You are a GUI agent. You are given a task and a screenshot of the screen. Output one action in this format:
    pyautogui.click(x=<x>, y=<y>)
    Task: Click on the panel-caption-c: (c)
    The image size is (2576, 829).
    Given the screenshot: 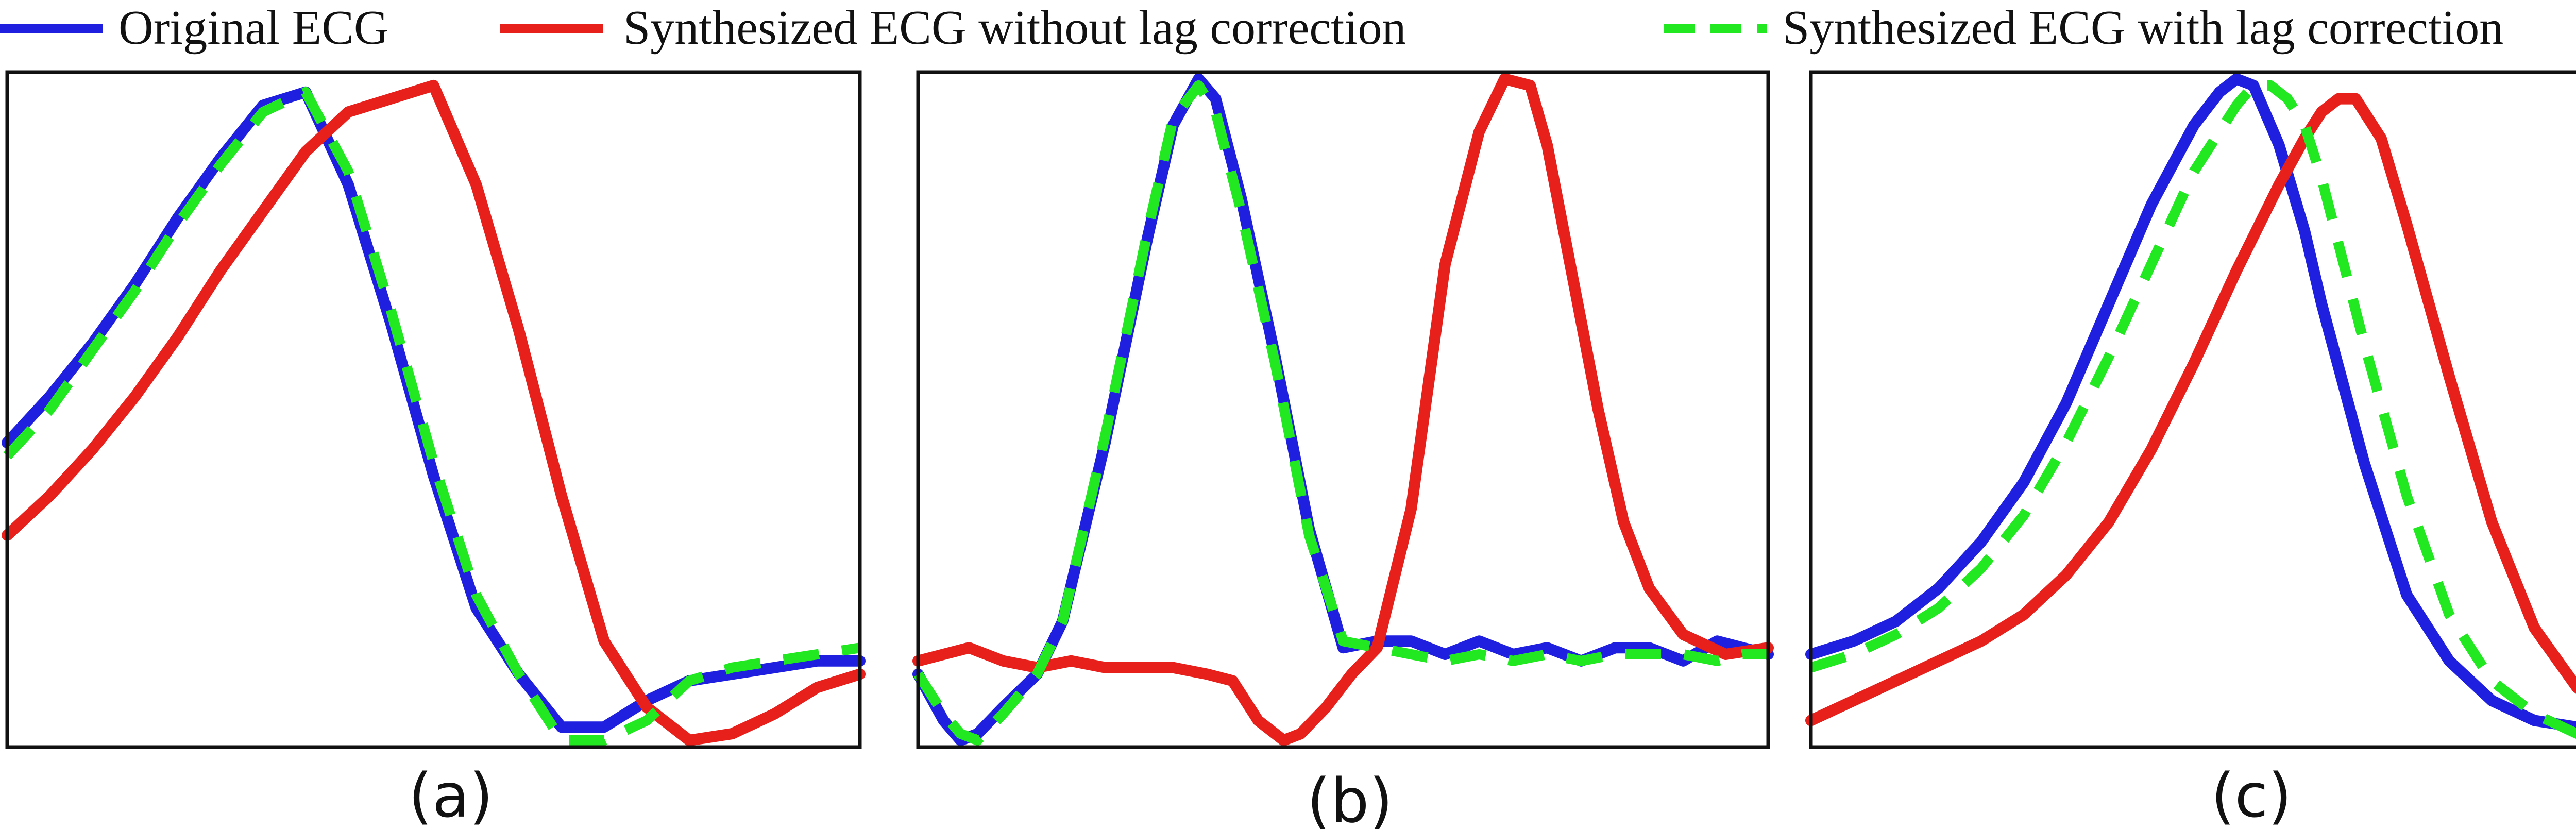 What is the action you would take?
    pyautogui.click(x=2251, y=794)
    